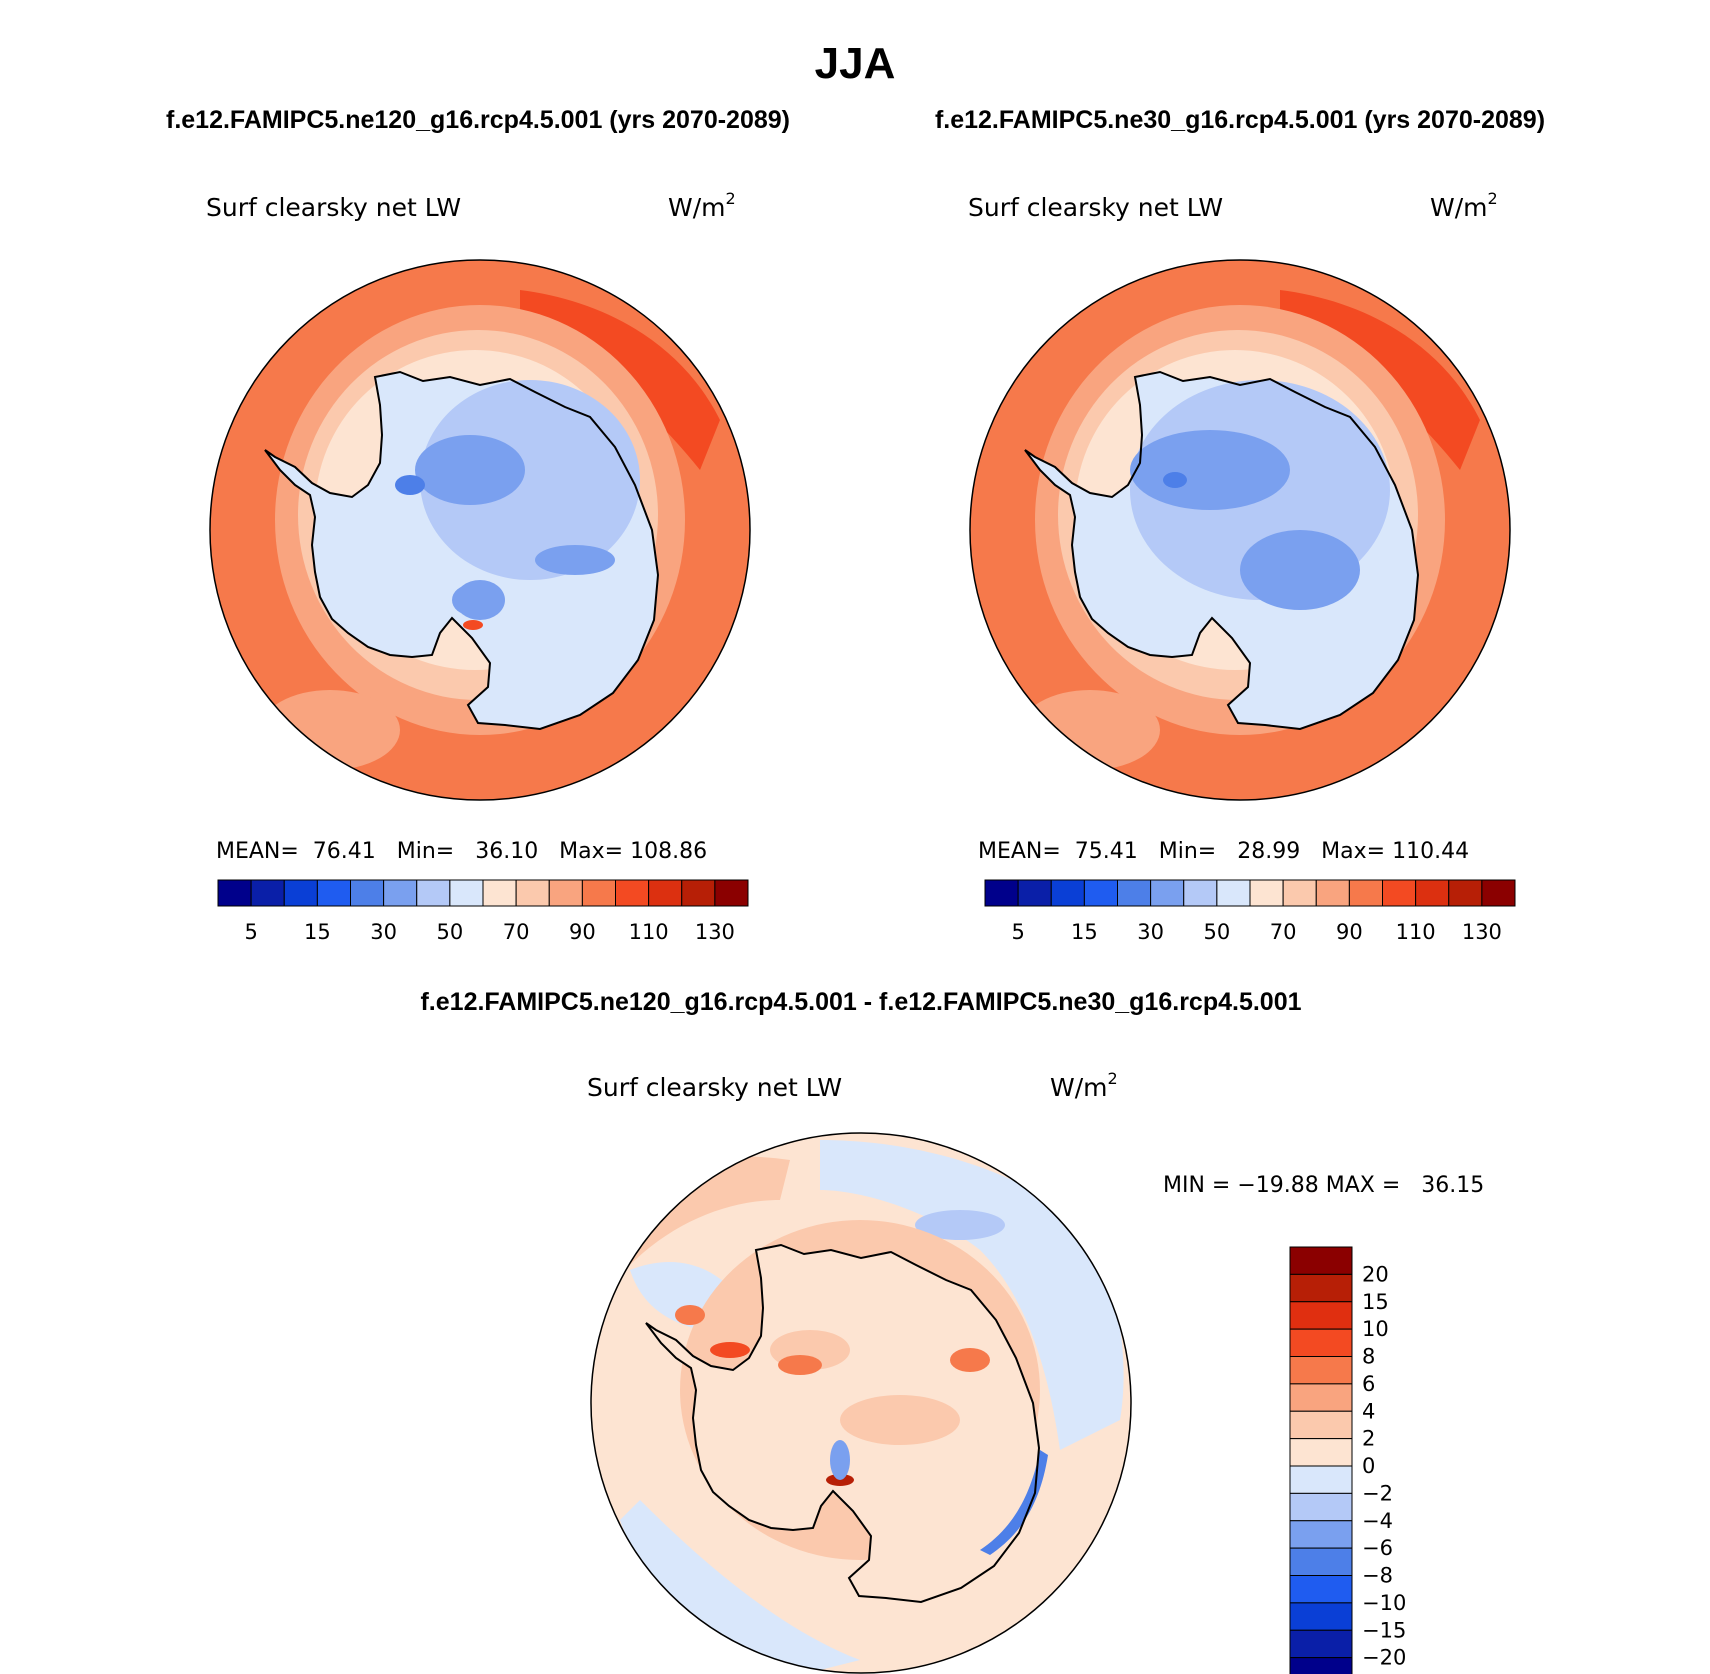 This screenshot has width=1710, height=1674. I want to click on right-stats: MEAN= 75.41 Min= 28.99 Max= 110.44, so click(1223, 851).